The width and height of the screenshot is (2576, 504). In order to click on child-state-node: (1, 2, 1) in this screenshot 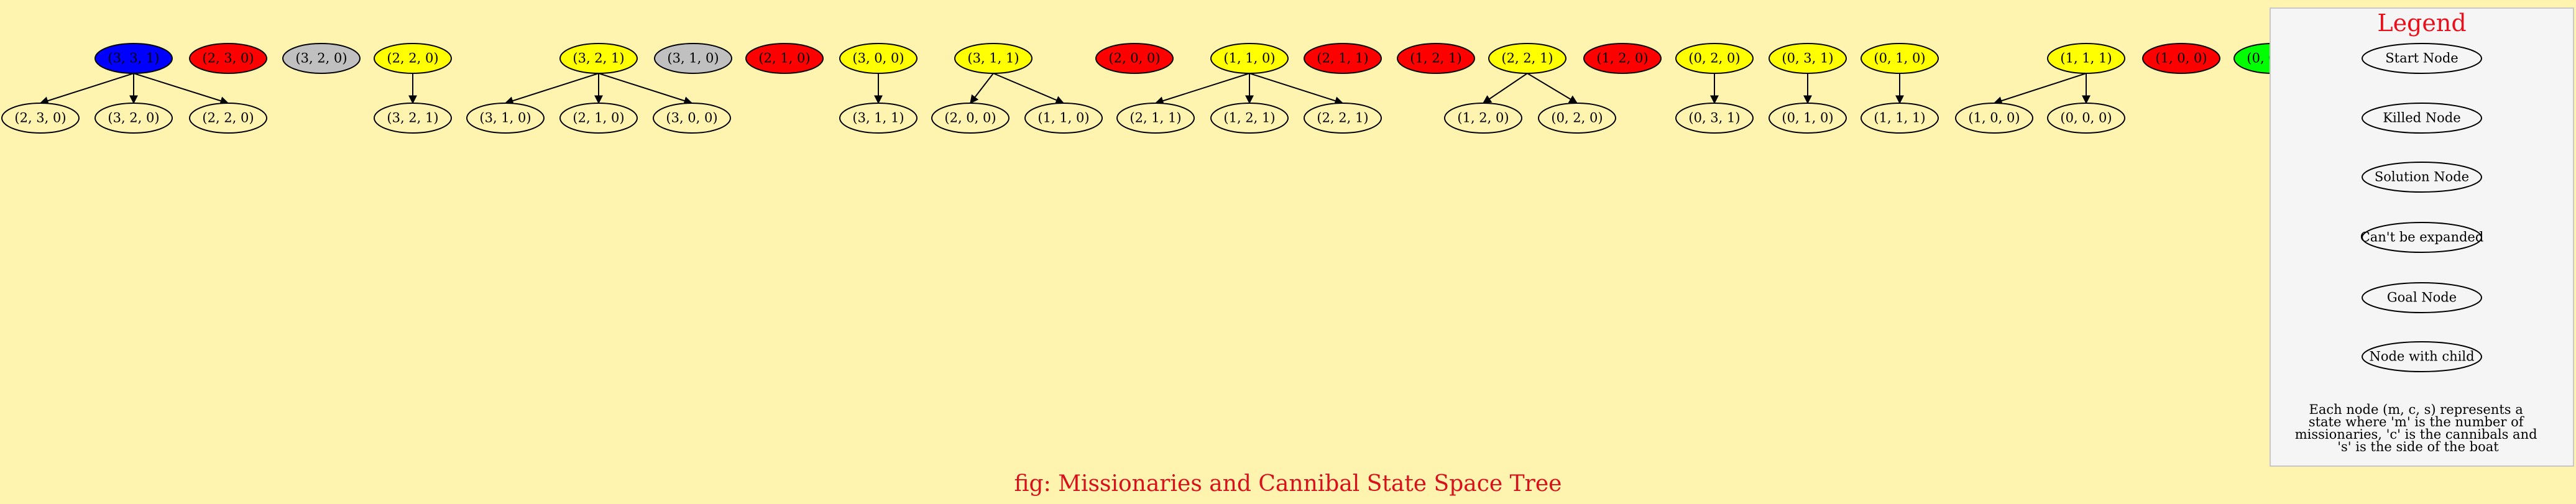, I will do `click(1249, 118)`.